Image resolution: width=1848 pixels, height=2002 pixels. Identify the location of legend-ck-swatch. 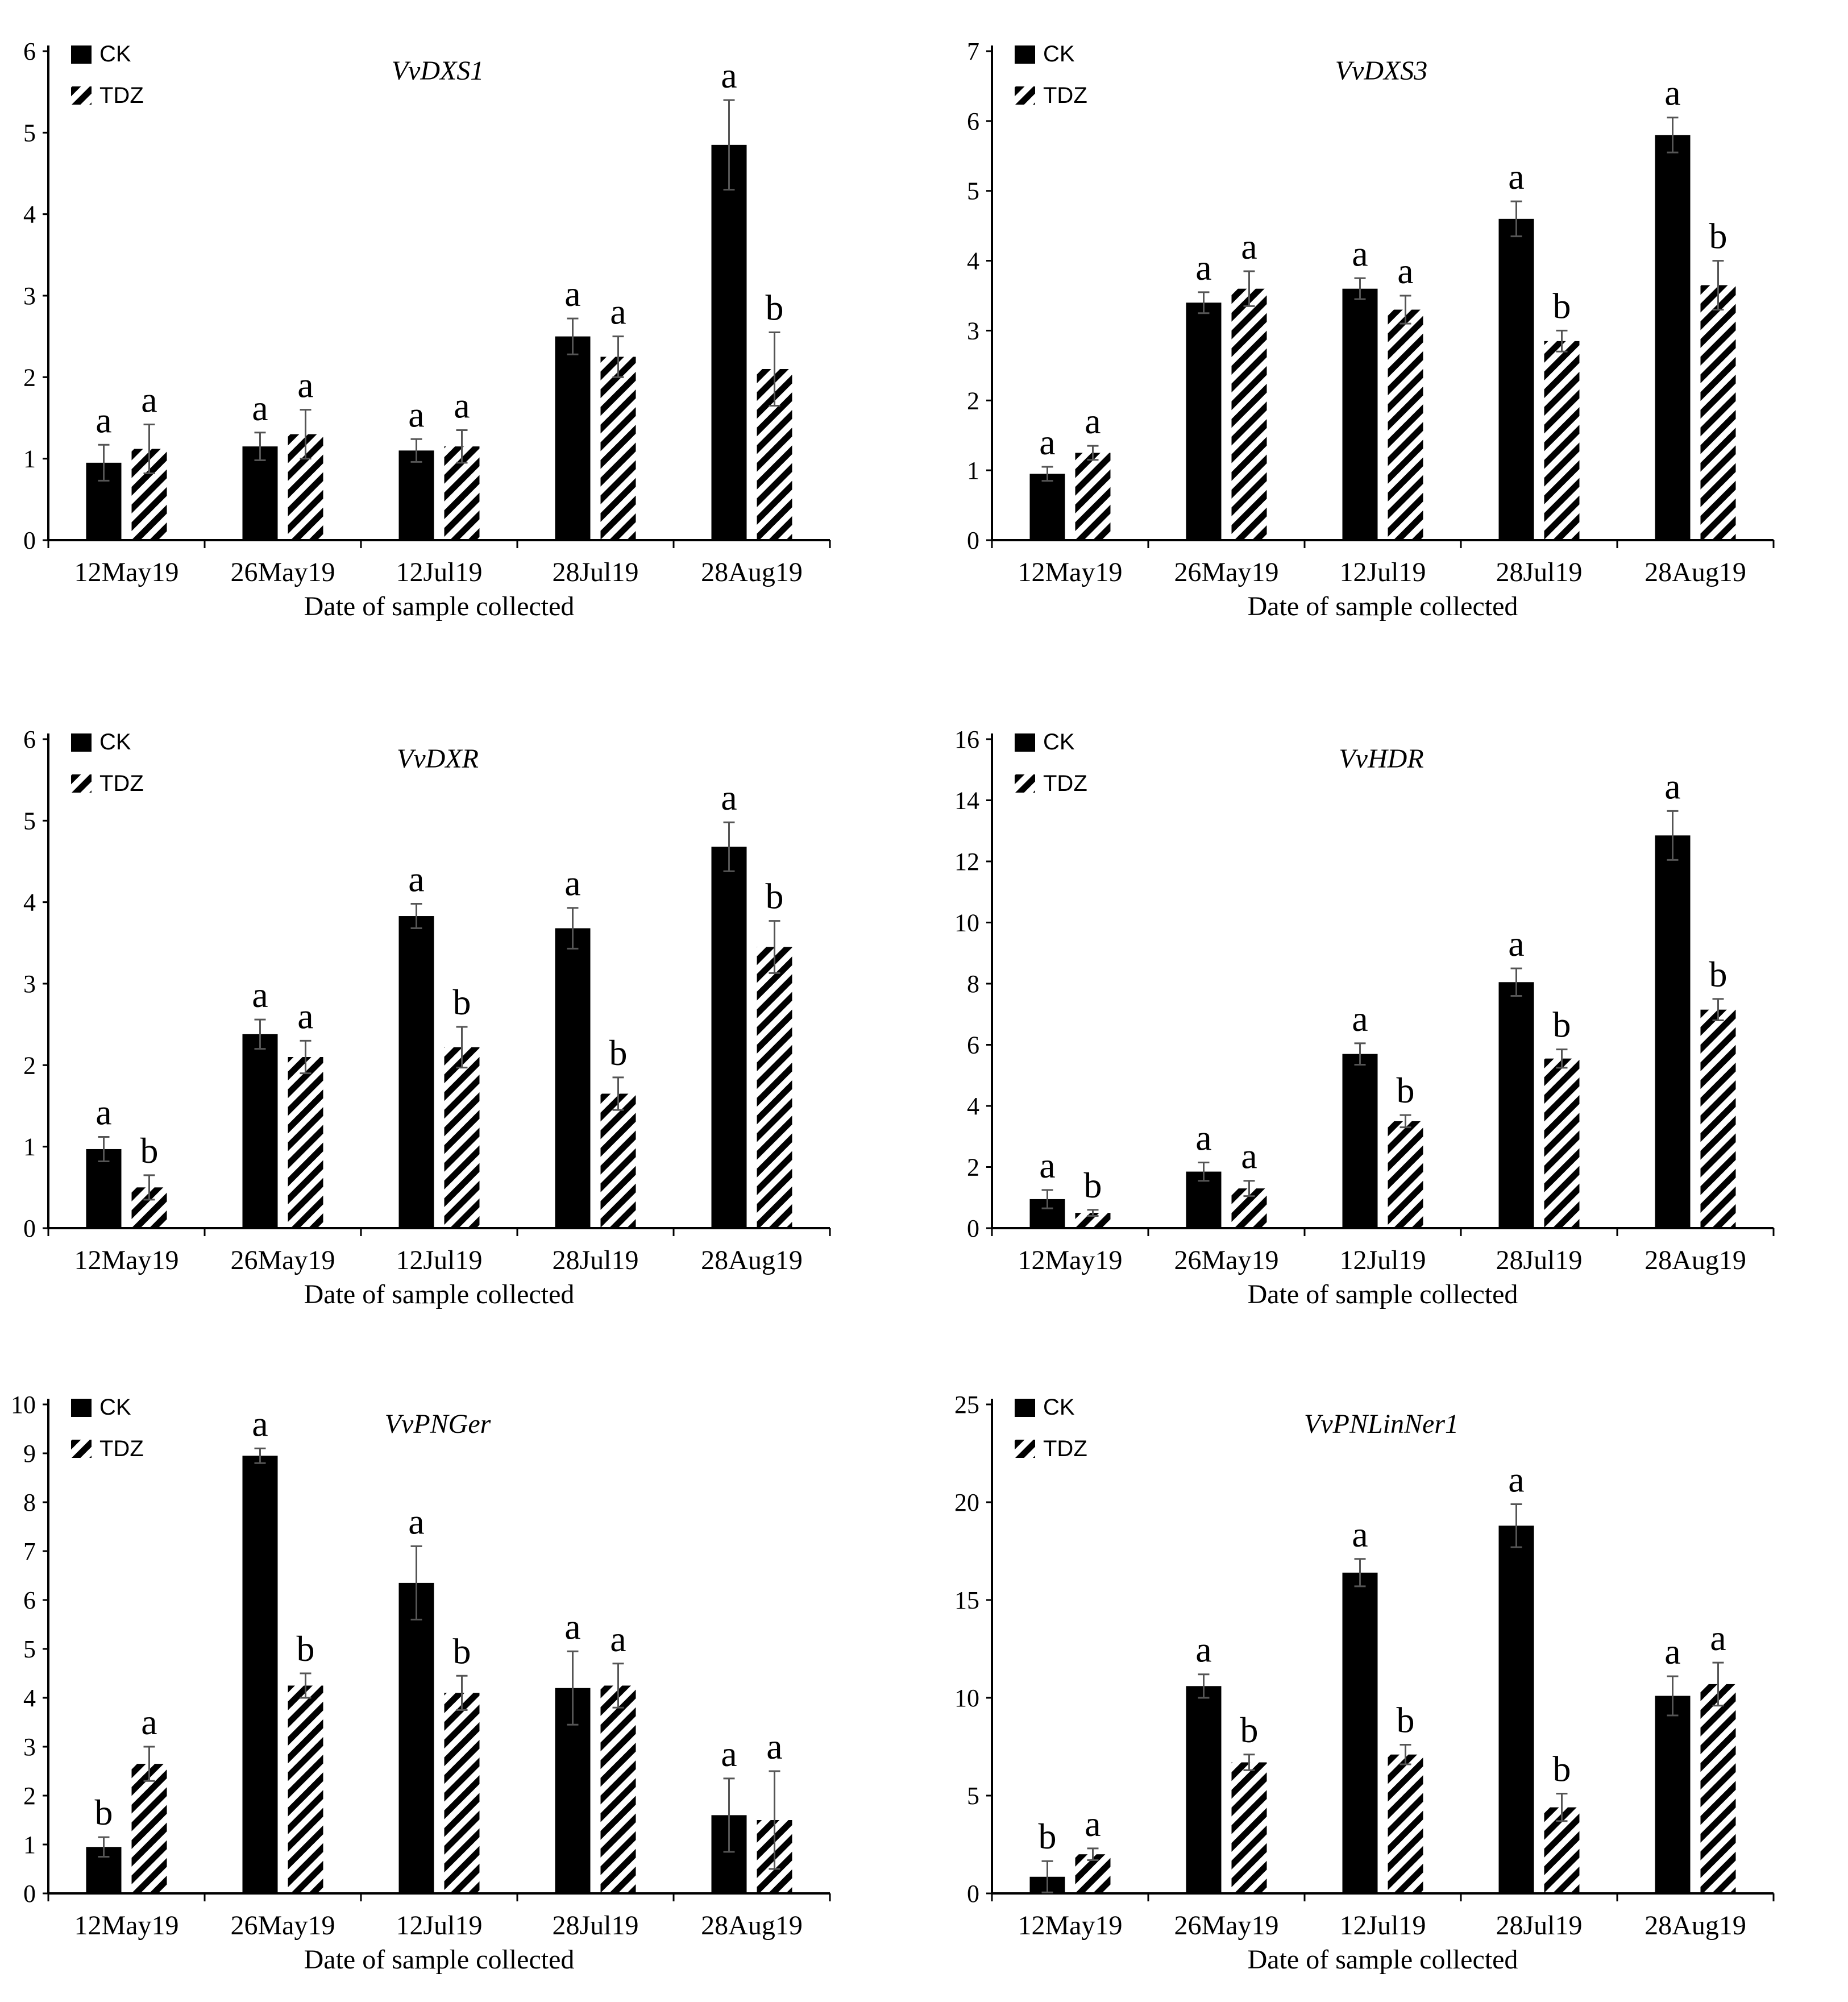
(1025, 54).